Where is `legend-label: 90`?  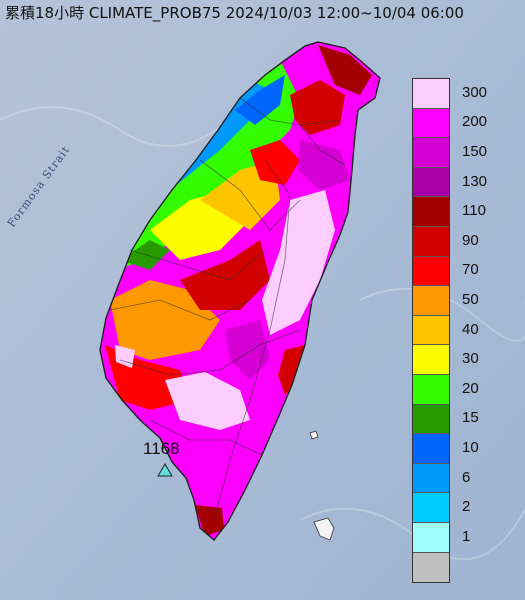
legend-label: 90 is located at coordinates (470, 240).